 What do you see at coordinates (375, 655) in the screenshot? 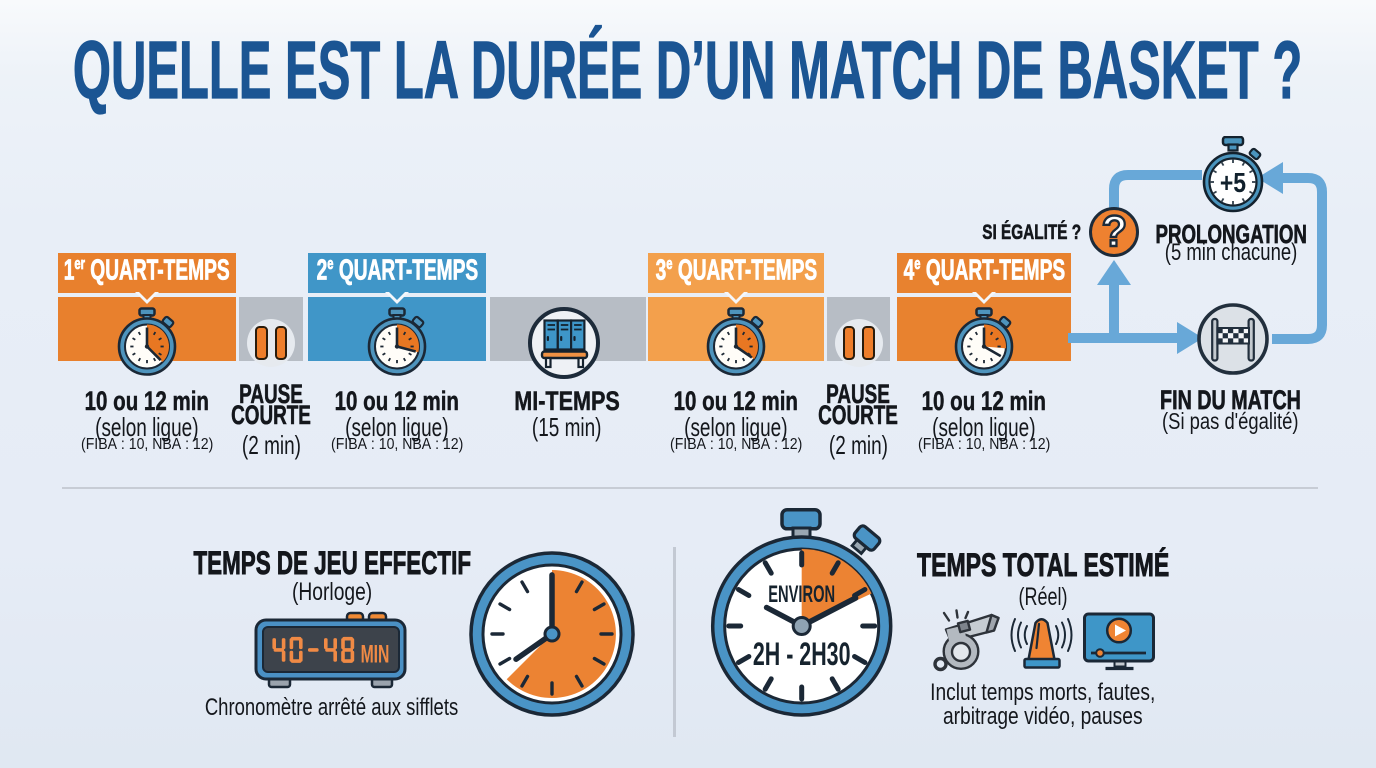
I see `svg-text: MIN` at bounding box center [375, 655].